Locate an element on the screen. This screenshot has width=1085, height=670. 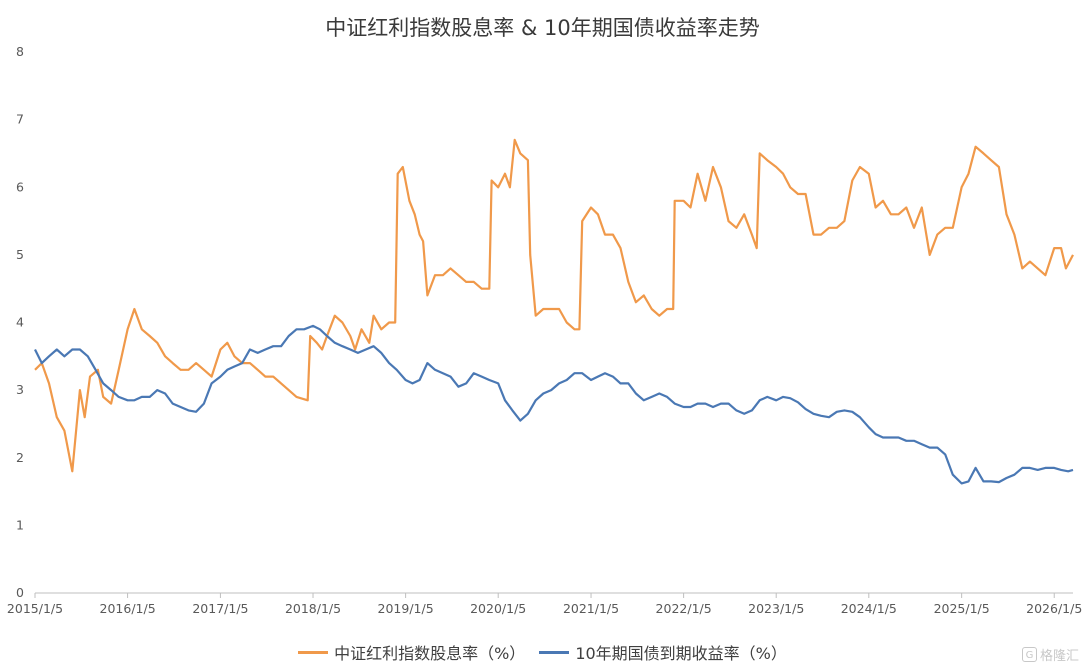
x-tick-label: 2016/1/5 is located at coordinates (128, 608).